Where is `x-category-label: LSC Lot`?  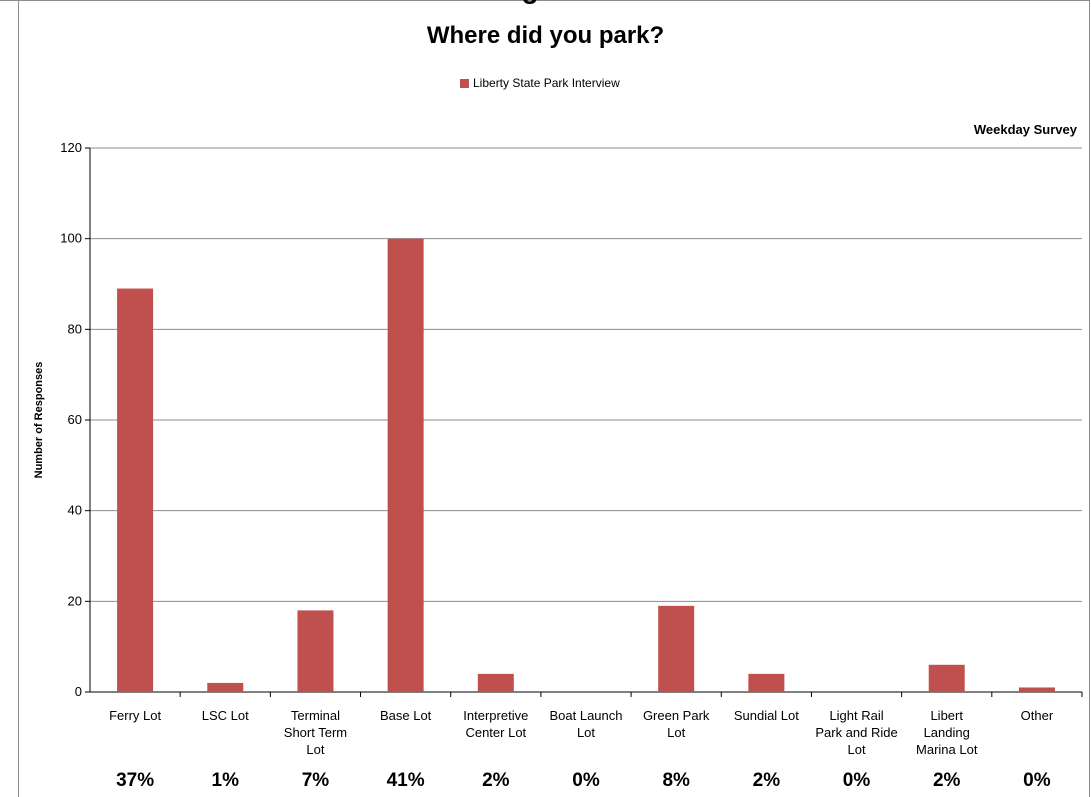
x-category-label: LSC Lot is located at coordinates (225, 715).